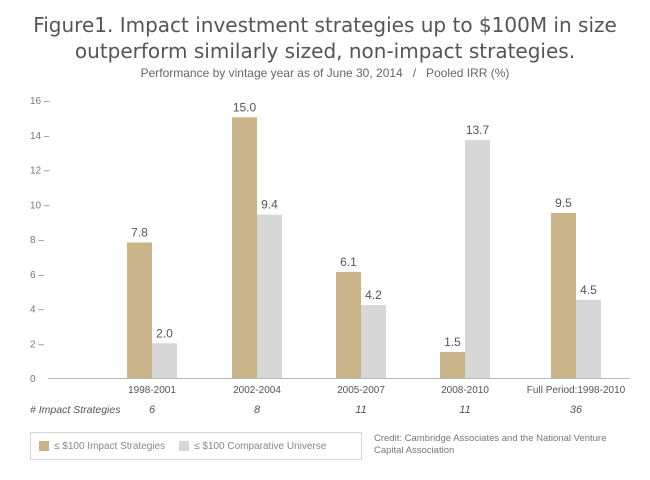  I want to click on legend-item-impact: ≤ $100 Impact Strategies, so click(102, 446).